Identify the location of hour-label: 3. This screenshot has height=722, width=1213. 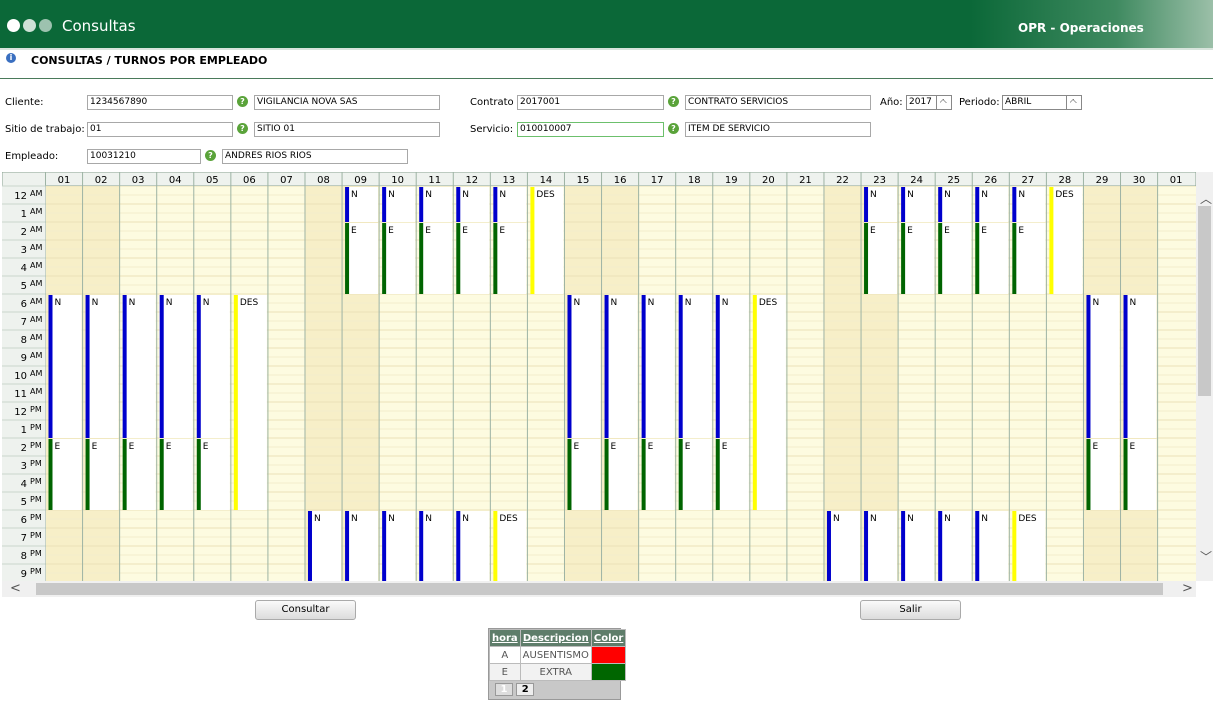
(24, 250).